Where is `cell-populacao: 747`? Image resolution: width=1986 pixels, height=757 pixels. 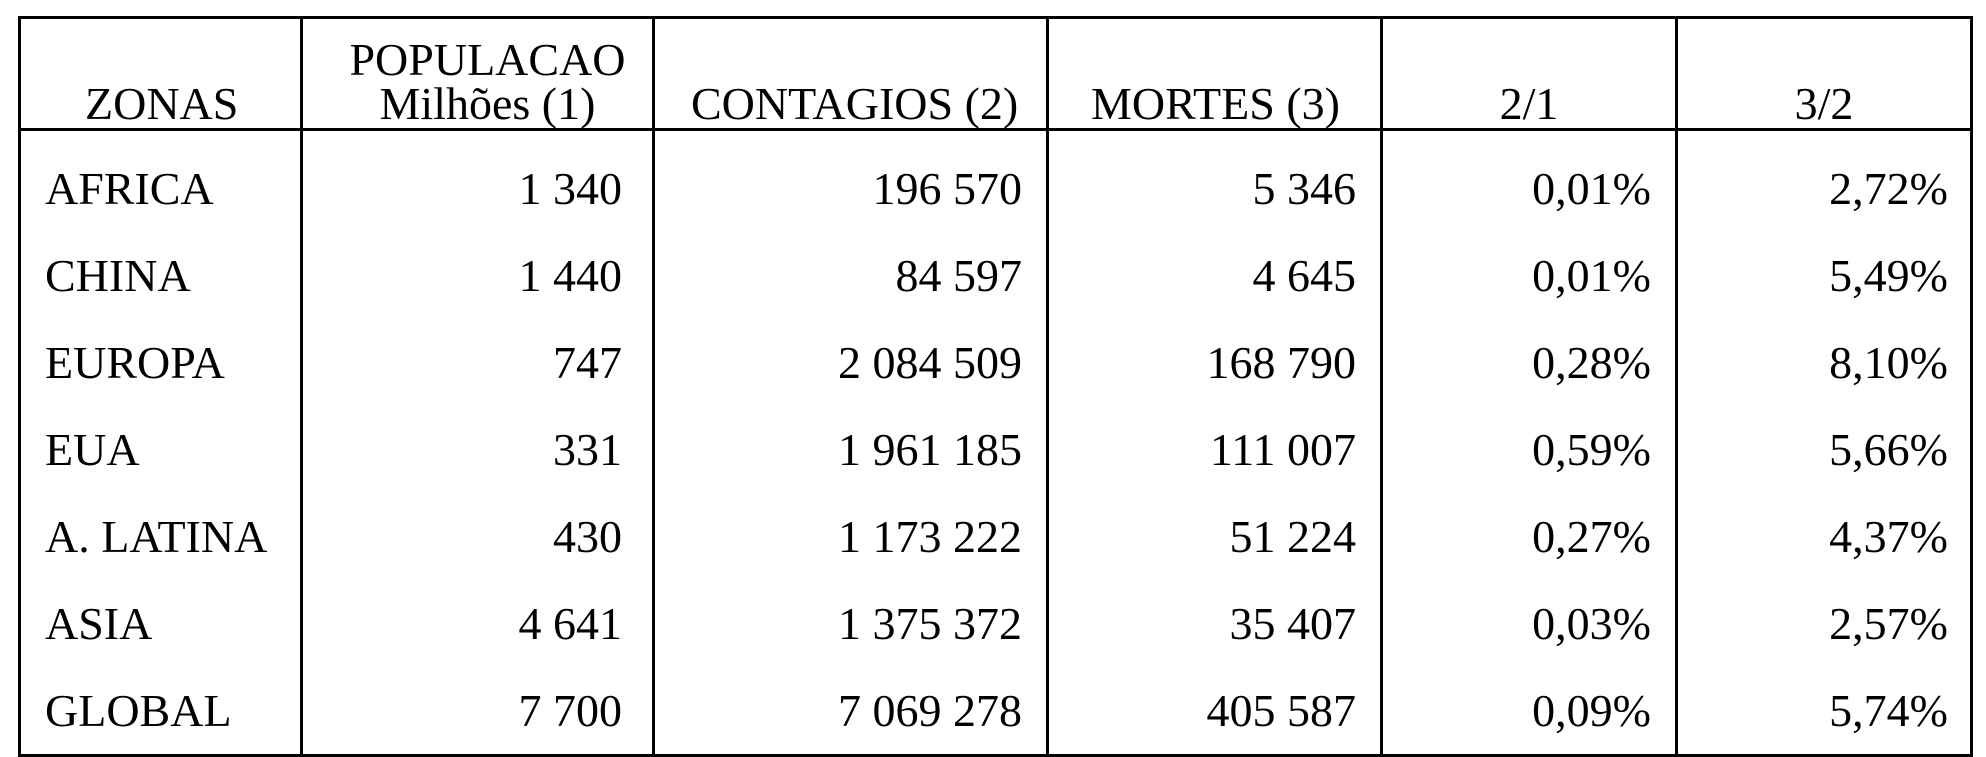
cell-populacao: 747 is located at coordinates (478, 362).